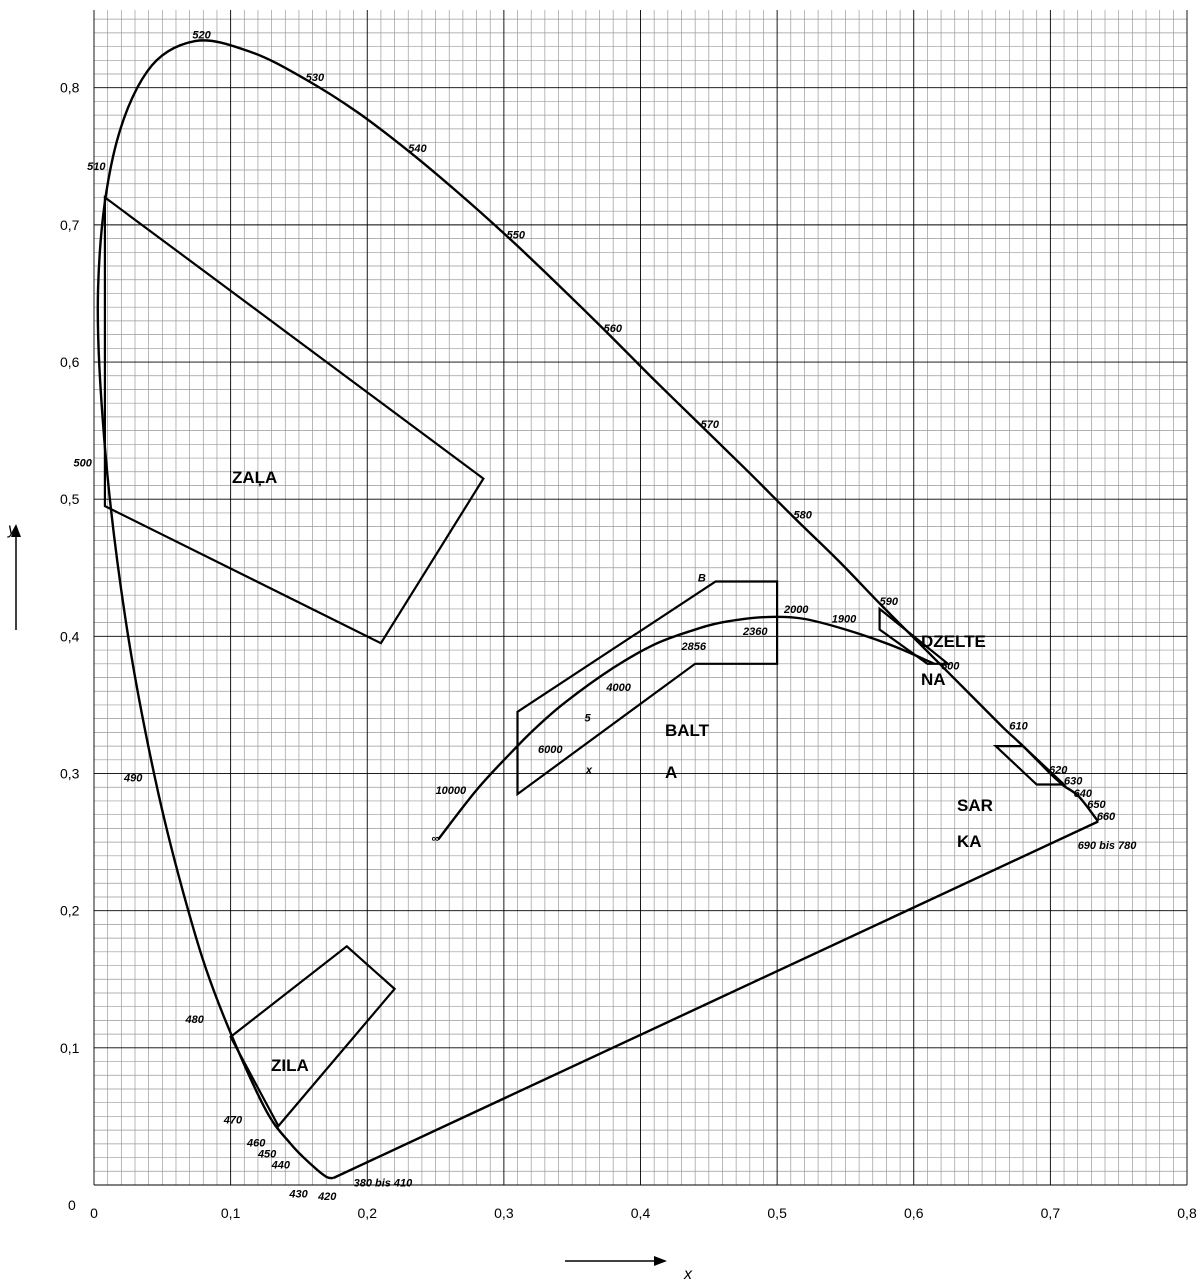  Describe the element at coordinates (796, 610) in the screenshot. I see `temperature-label: 2000` at that location.